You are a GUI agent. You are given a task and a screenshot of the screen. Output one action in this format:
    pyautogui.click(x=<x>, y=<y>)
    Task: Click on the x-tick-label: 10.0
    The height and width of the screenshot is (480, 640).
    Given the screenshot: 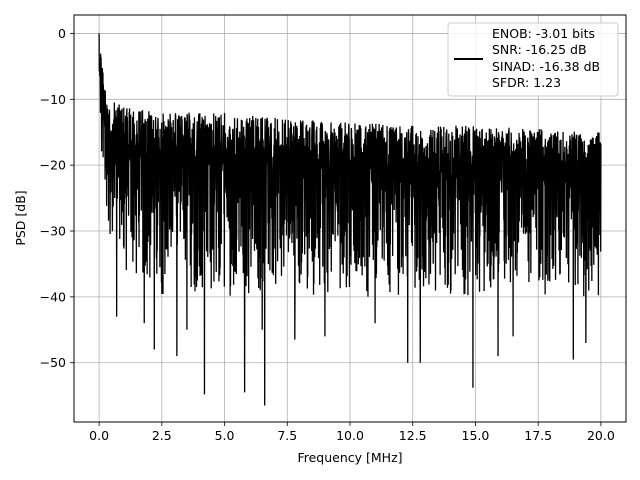 What is the action you would take?
    pyautogui.click(x=350, y=435)
    